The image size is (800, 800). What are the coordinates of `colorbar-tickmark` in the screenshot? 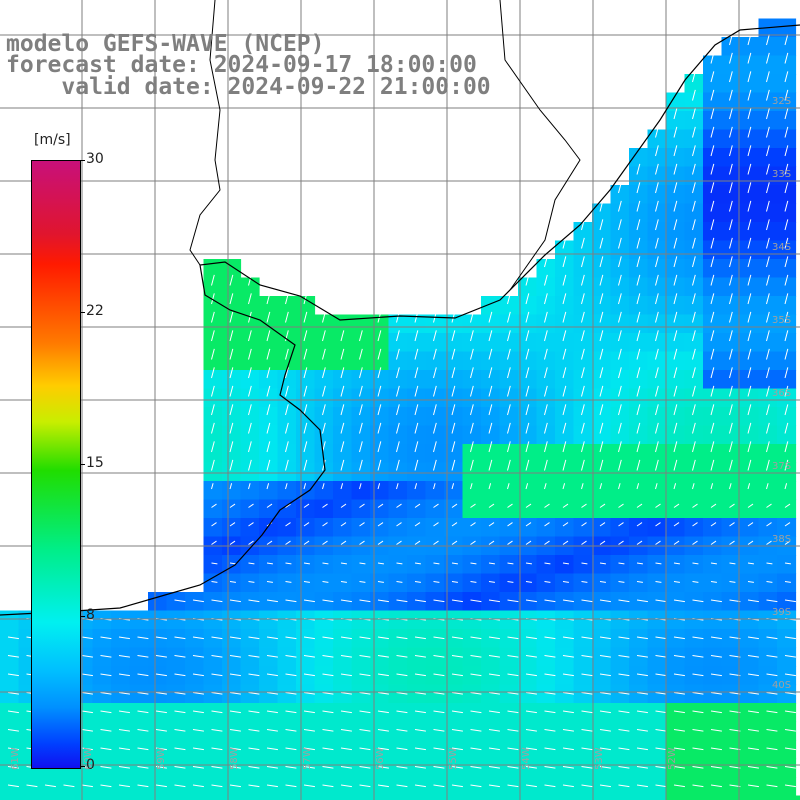 It's located at (82, 766).